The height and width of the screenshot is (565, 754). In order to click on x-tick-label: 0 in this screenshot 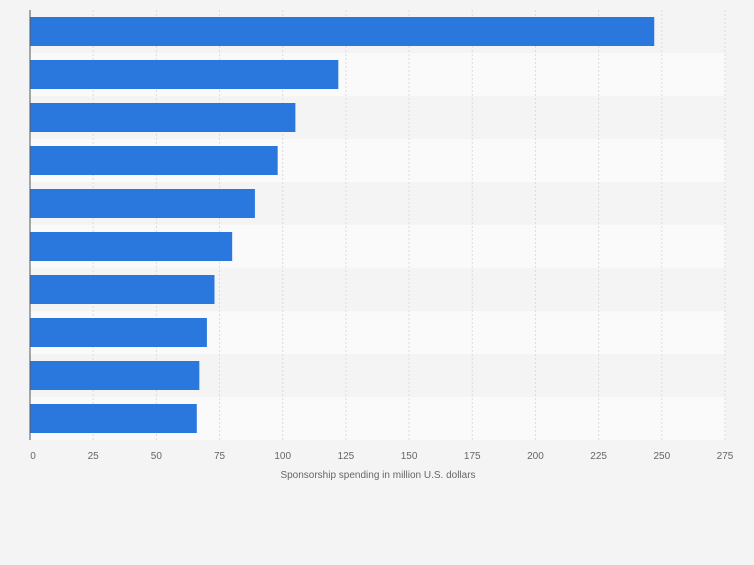, I will do `click(33, 456)`.